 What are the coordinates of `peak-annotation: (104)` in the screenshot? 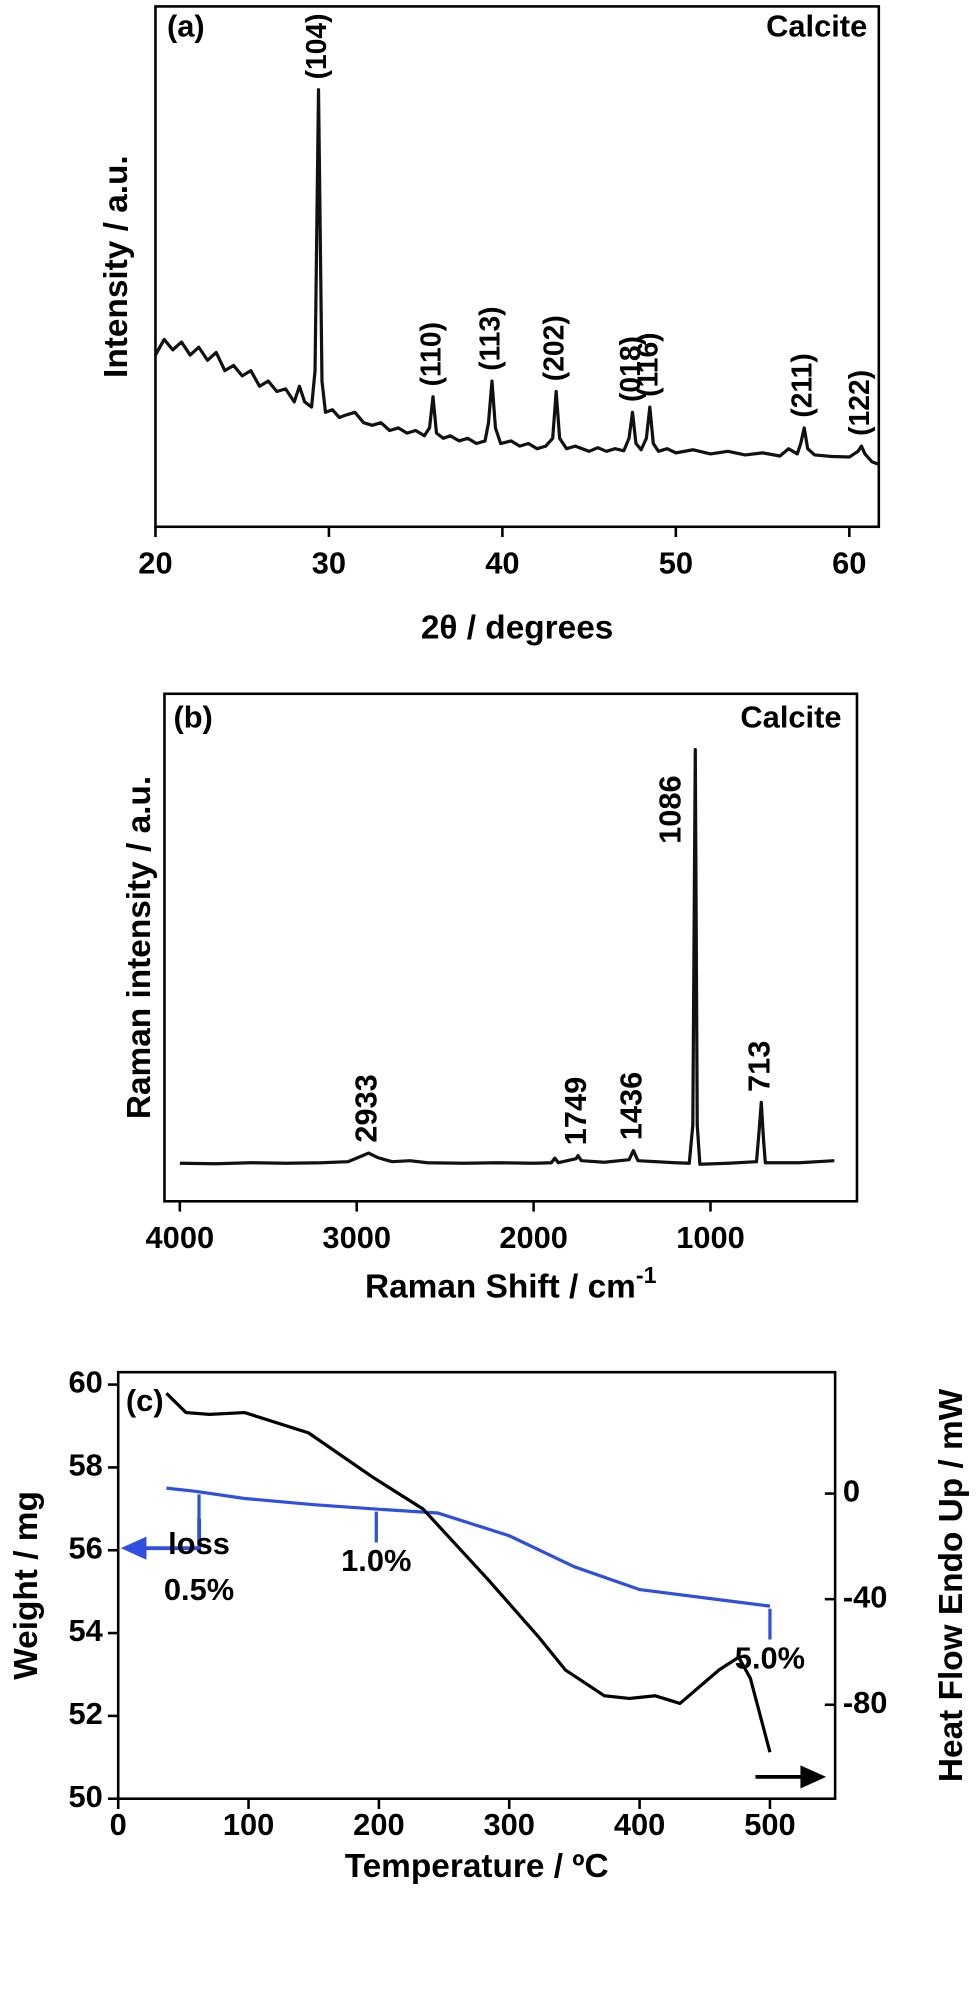 It's located at (316, 46).